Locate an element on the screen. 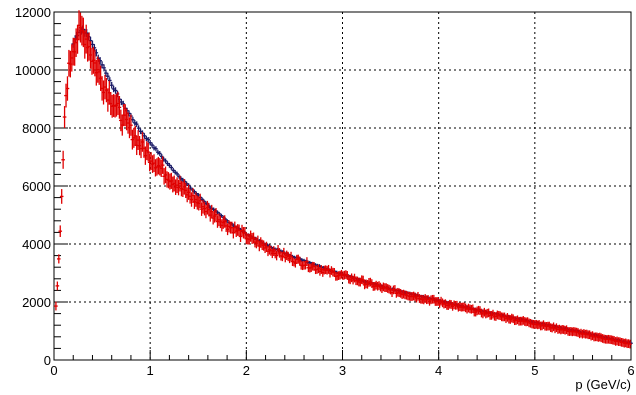 The height and width of the screenshot is (395, 636). x-tick-label: 3 is located at coordinates (342, 370).